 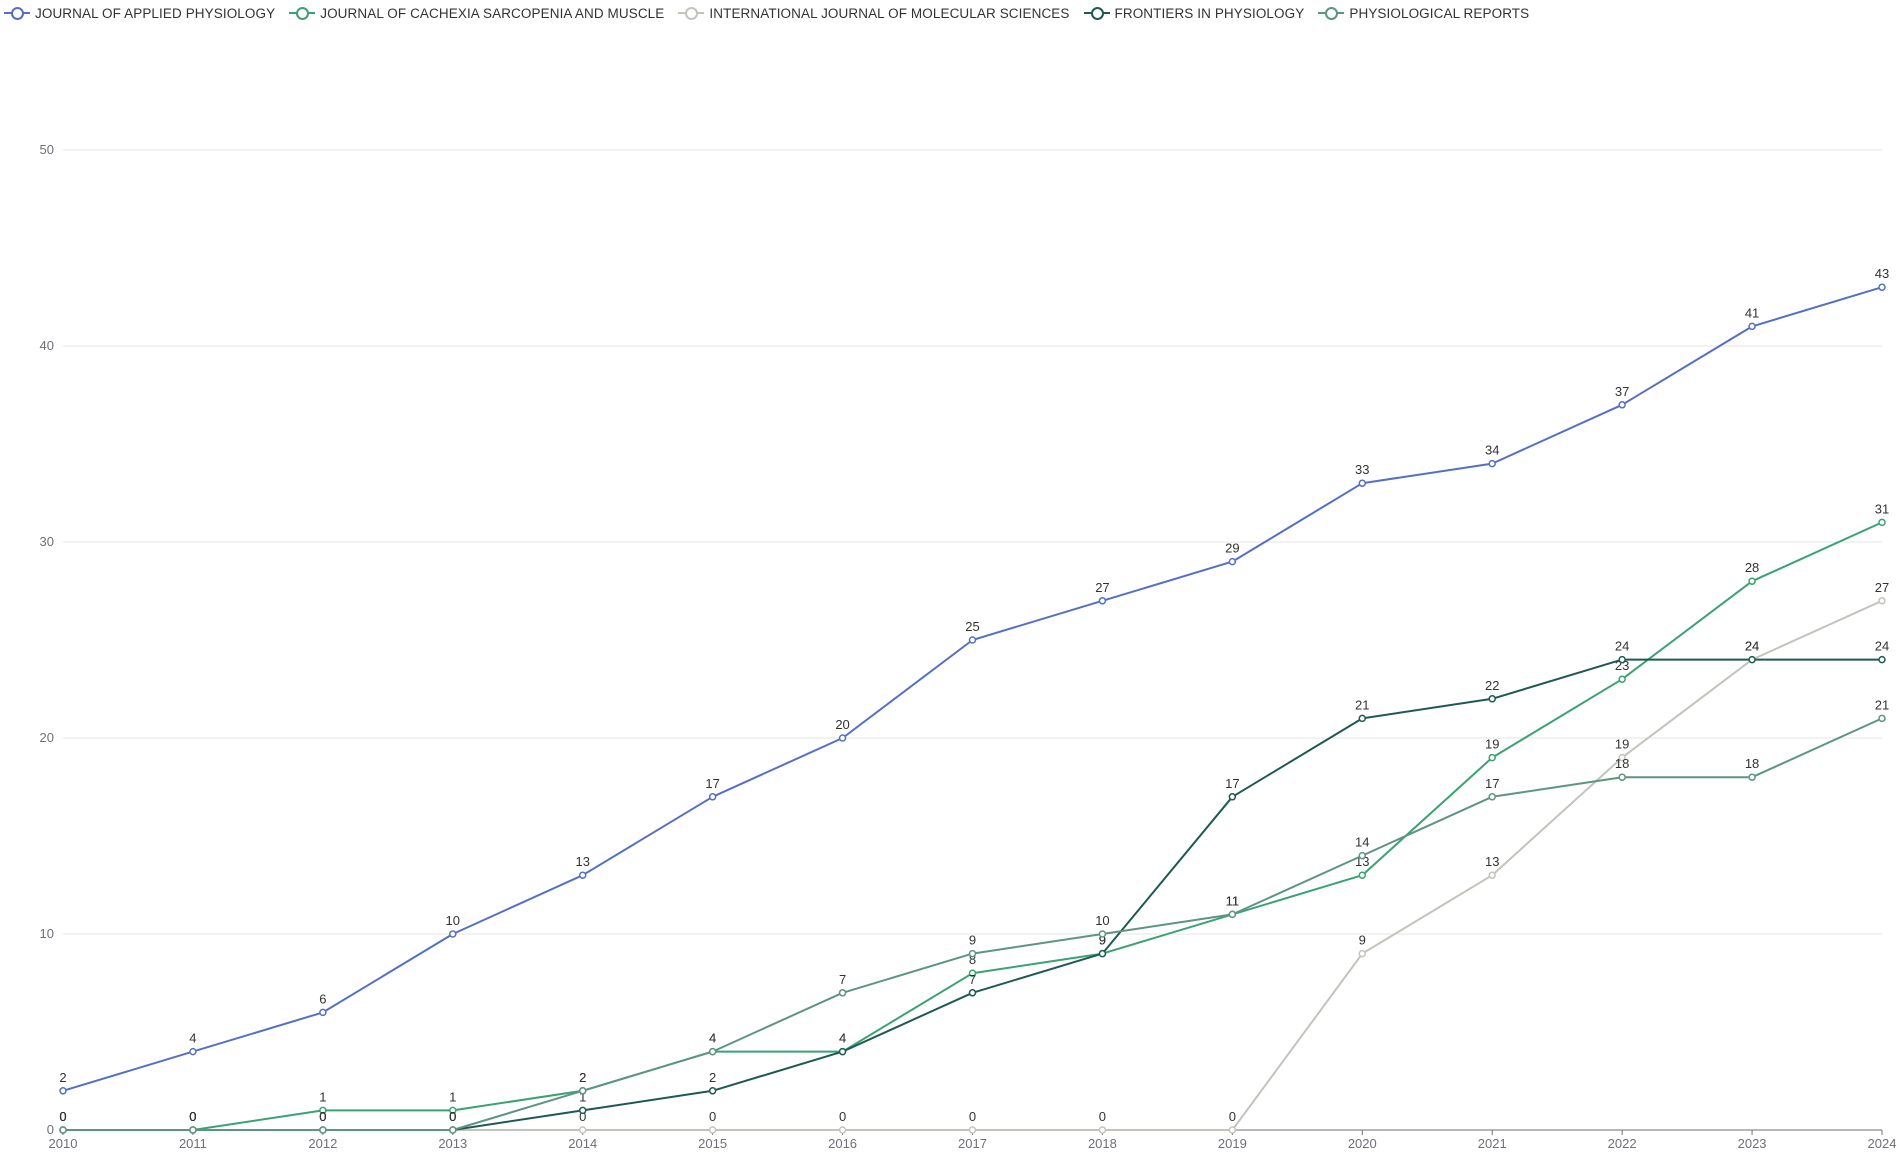 What do you see at coordinates (155, 13) in the screenshot?
I see `legend-label: JOURNAL OF APPLIED PHYSIOLOGY` at bounding box center [155, 13].